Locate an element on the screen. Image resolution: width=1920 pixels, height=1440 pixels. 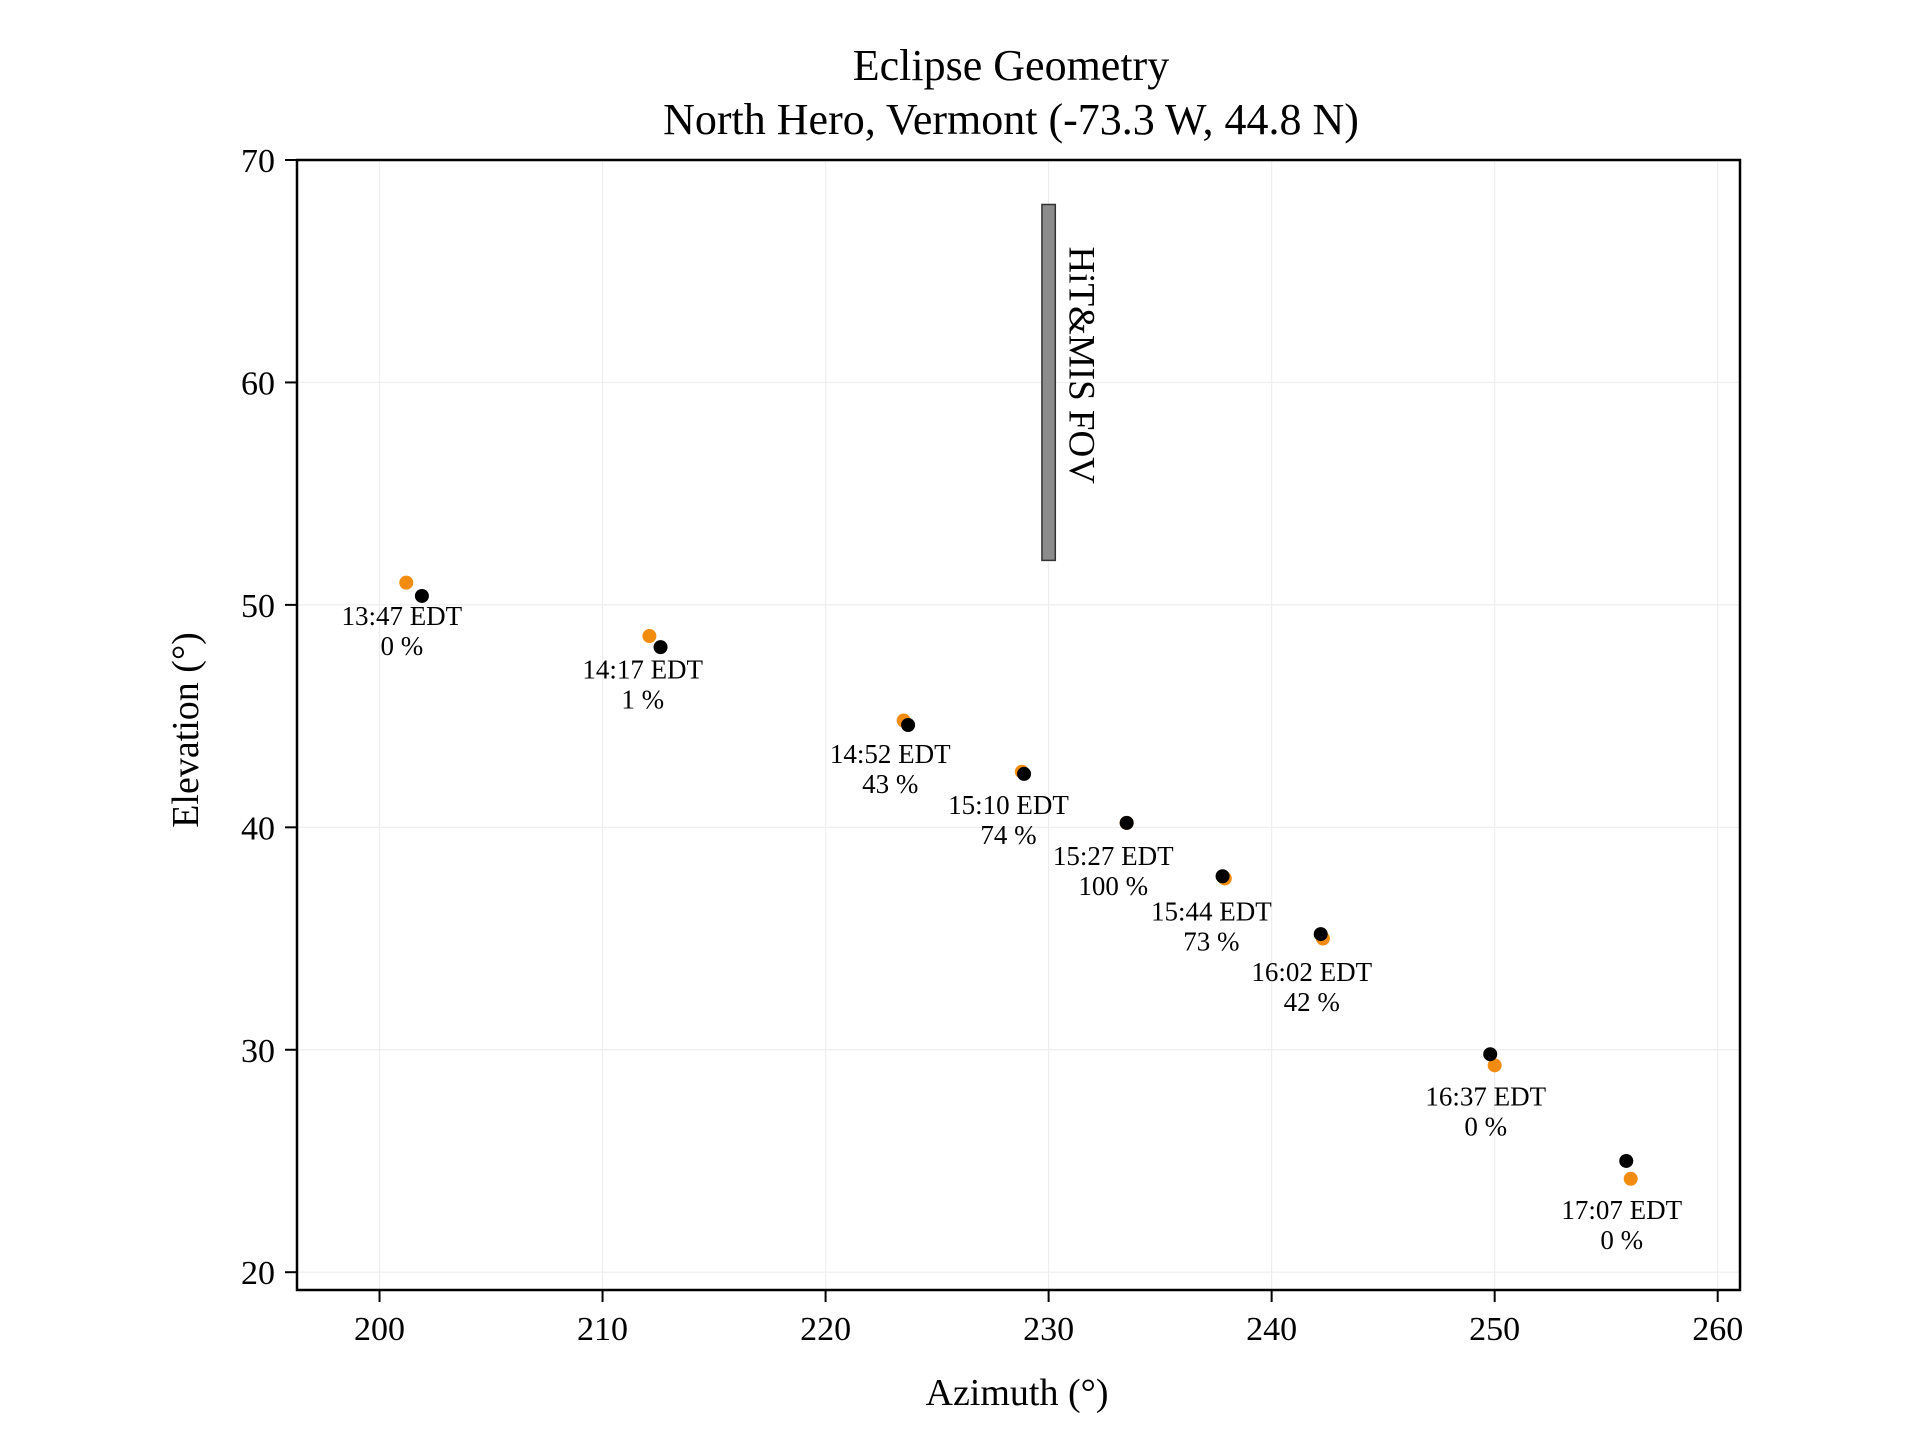
annotation-percent: 43 % is located at coordinates (890, 784).